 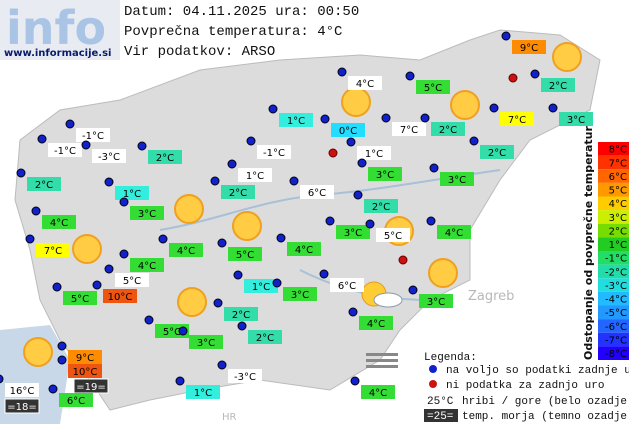 What do you see at coordinates (233, 32) in the screenshot?
I see `avg-line: Povprečna temperatura: 4°C` at bounding box center [233, 32].